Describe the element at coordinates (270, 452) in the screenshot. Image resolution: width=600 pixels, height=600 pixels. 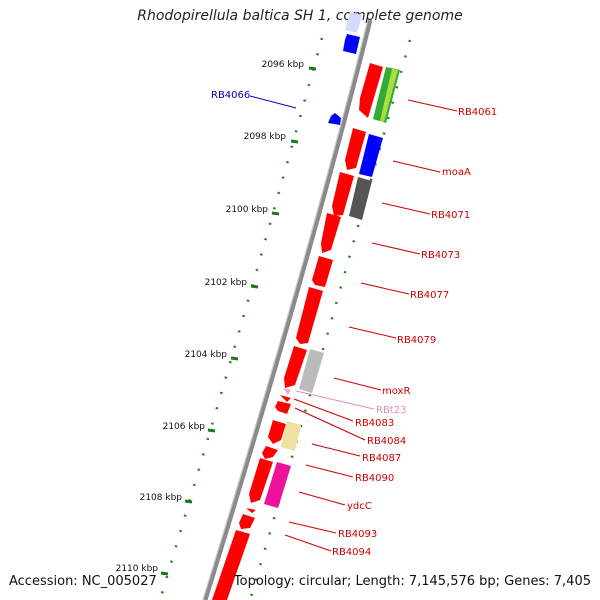
I see `gene-feature-rb4090` at that location.